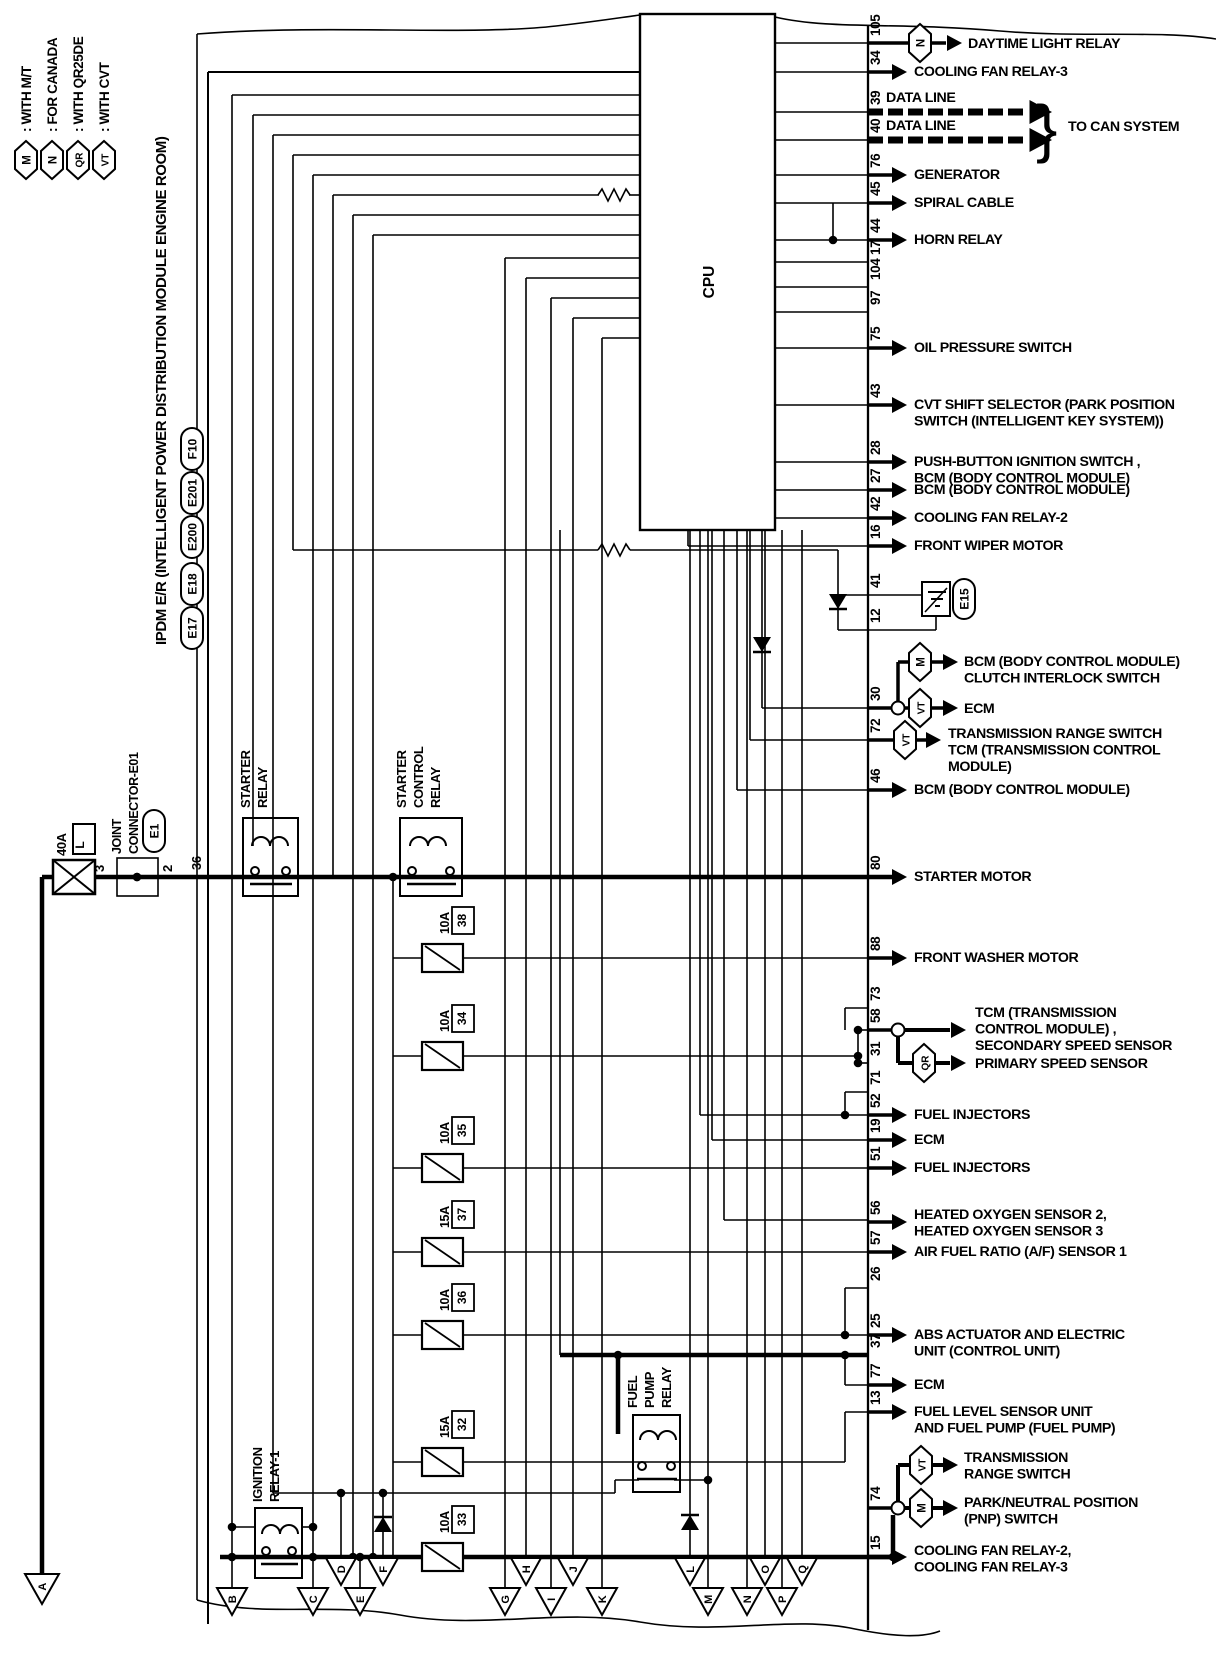 This screenshot has height=1660, width=1216. I want to click on output-label: AIR FUEL RATIO (A/F) SENSOR 1, so click(1020, 1252).